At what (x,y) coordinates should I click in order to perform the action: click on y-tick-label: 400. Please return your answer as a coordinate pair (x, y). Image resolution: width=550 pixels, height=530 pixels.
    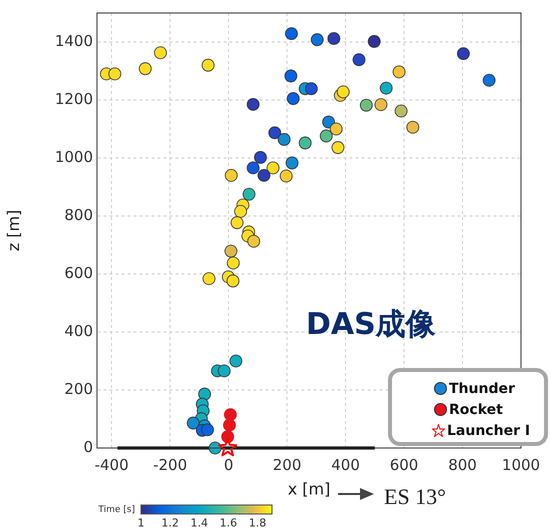
    Looking at the image, I should click on (78, 331).